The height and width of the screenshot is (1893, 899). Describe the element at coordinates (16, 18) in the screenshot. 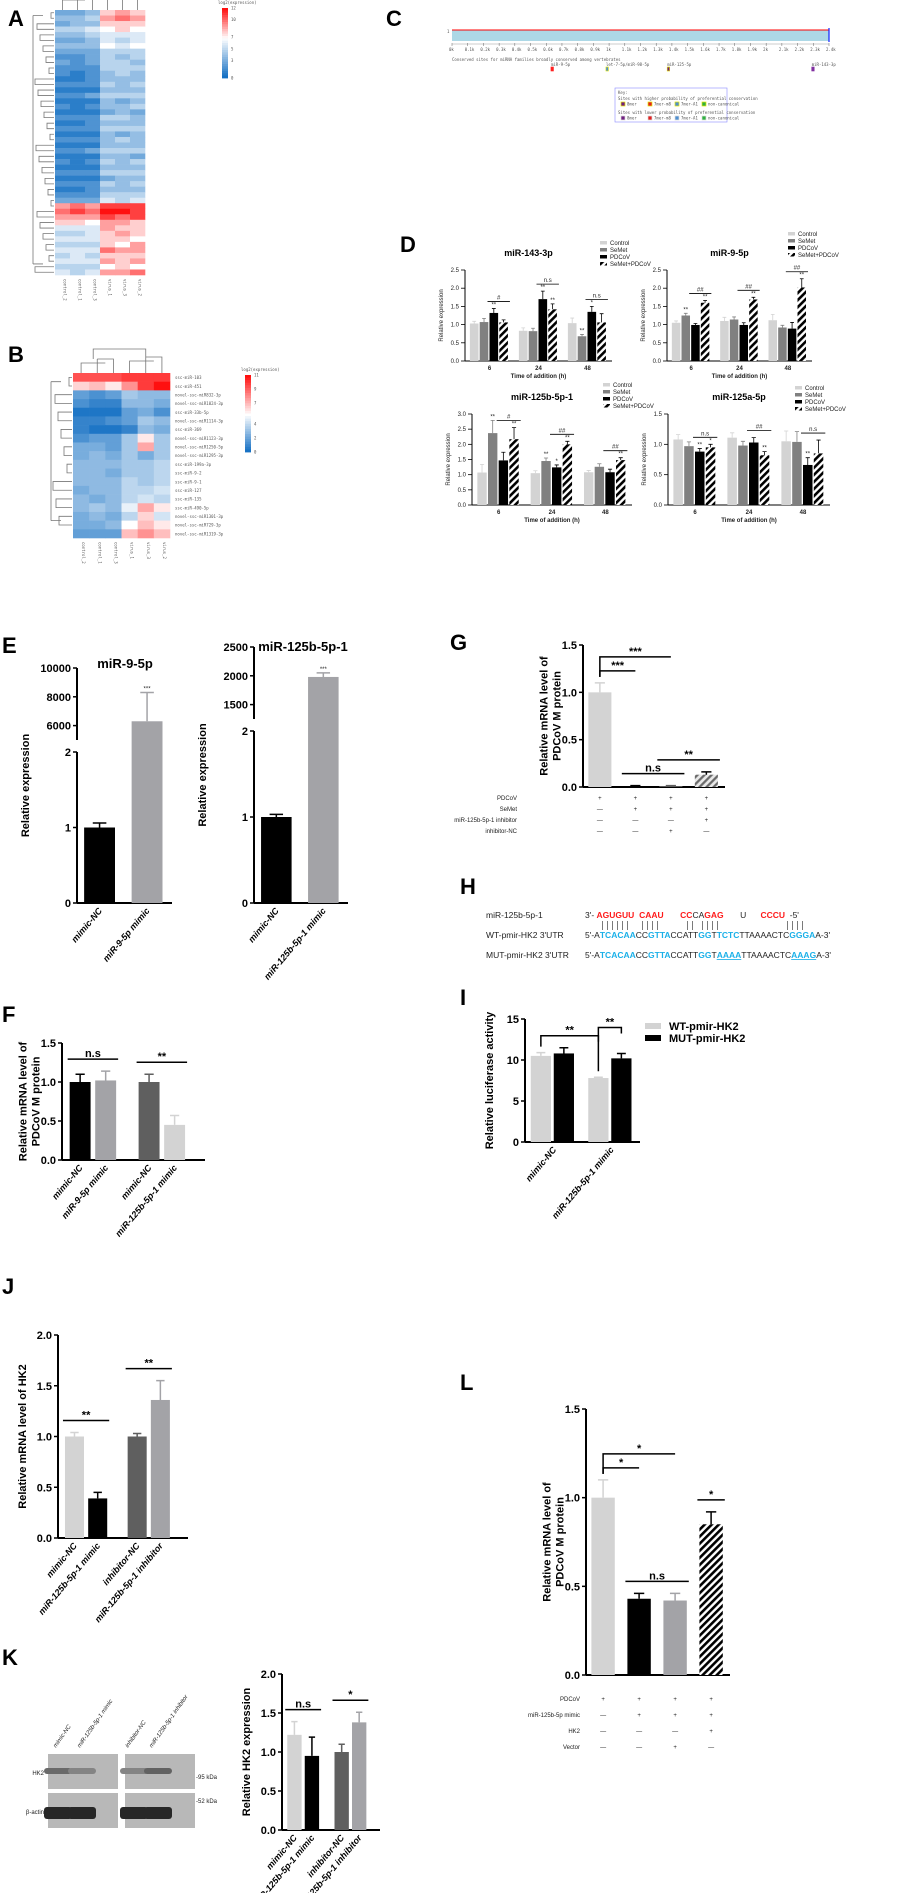

I see `panel-label-a: A` at that location.